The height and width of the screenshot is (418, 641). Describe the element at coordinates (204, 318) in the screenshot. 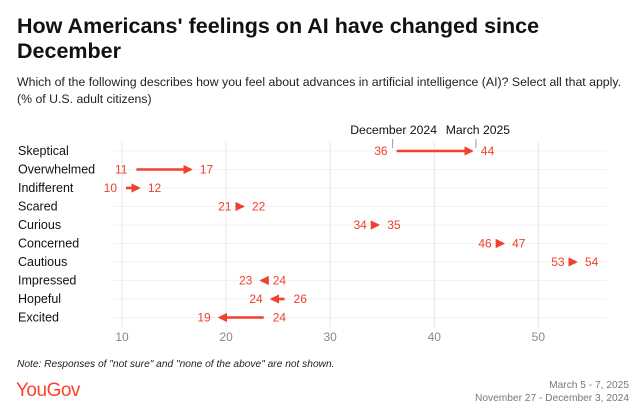

I see `value-label-march: 19` at that location.